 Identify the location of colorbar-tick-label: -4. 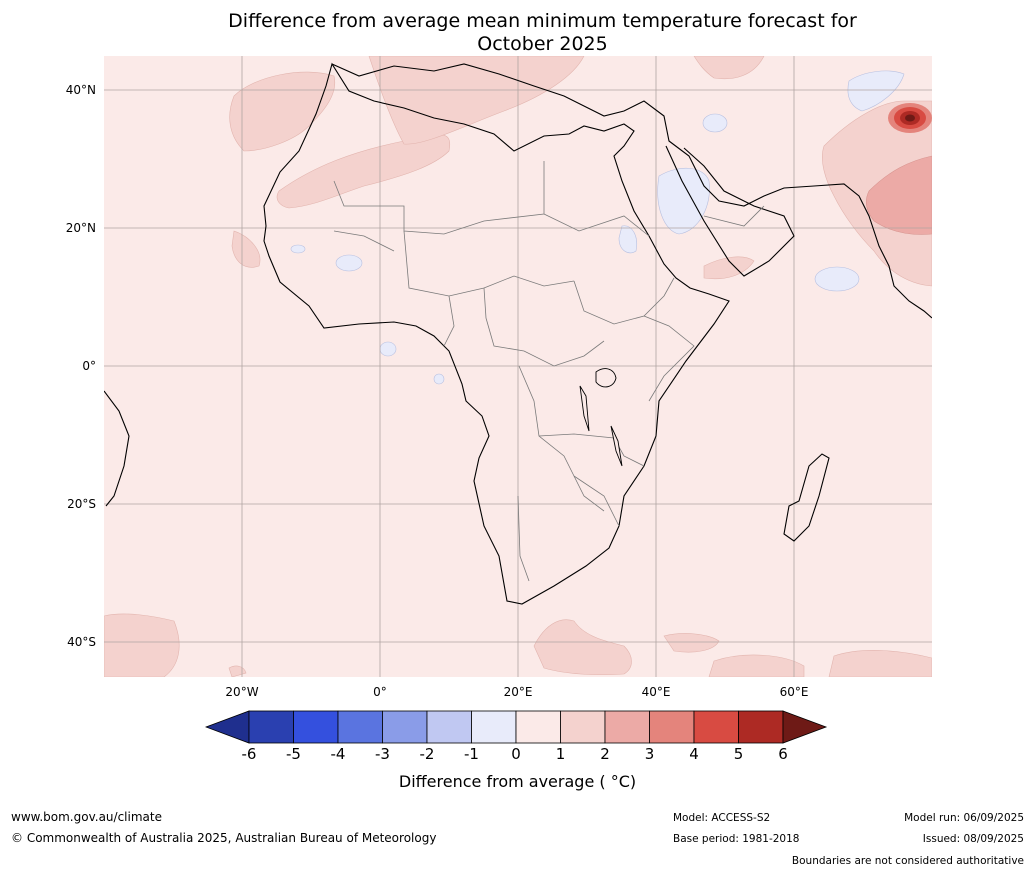
(338, 754).